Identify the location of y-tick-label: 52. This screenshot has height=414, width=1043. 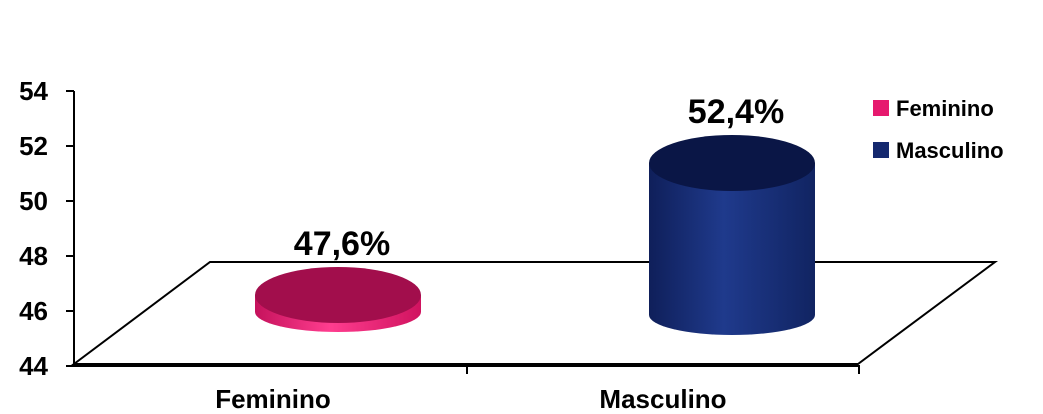
(33, 146).